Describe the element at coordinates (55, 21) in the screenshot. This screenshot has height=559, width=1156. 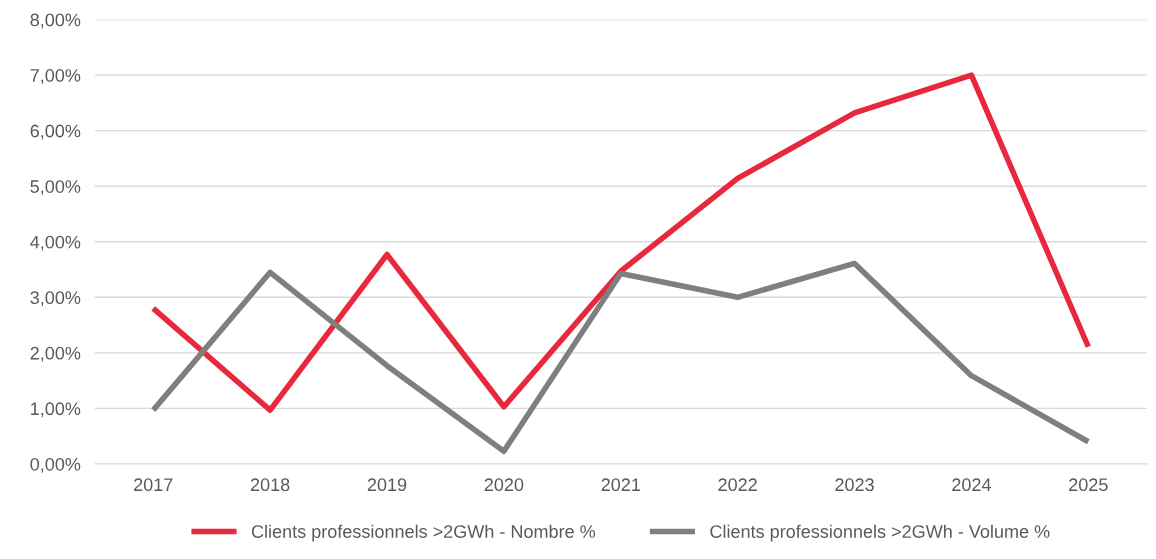
I see `y-tick-label: 8,00%` at that location.